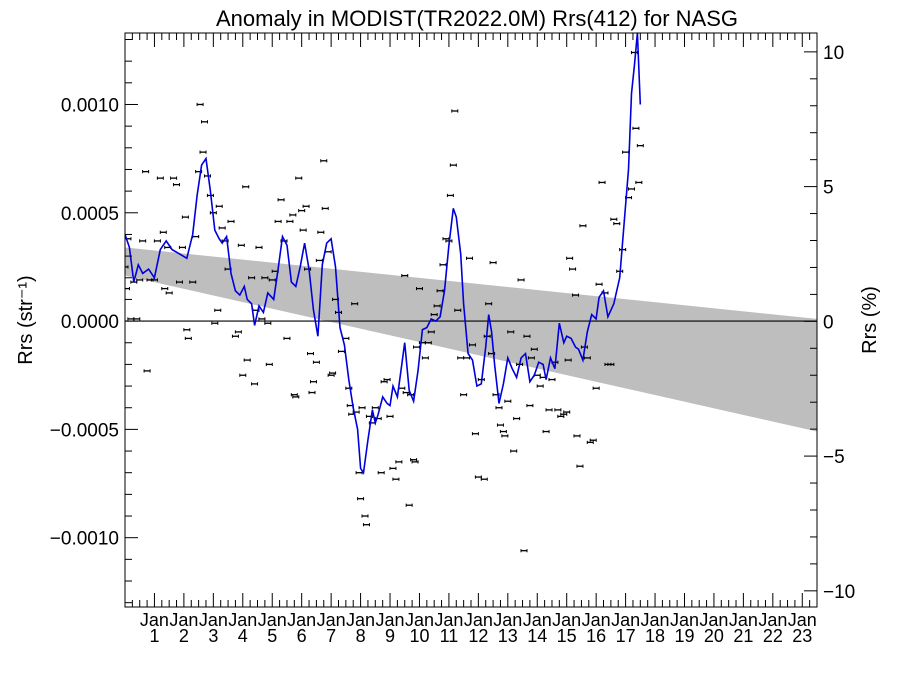  I want to click on y-tick-label-right: 5, so click(828, 188).